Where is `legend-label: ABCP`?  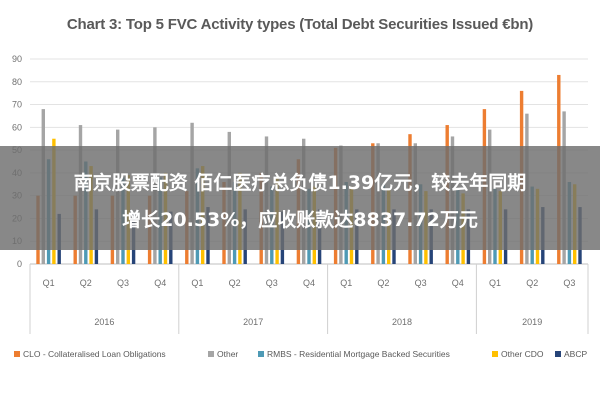
legend-label: ABCP is located at coordinates (575, 354).